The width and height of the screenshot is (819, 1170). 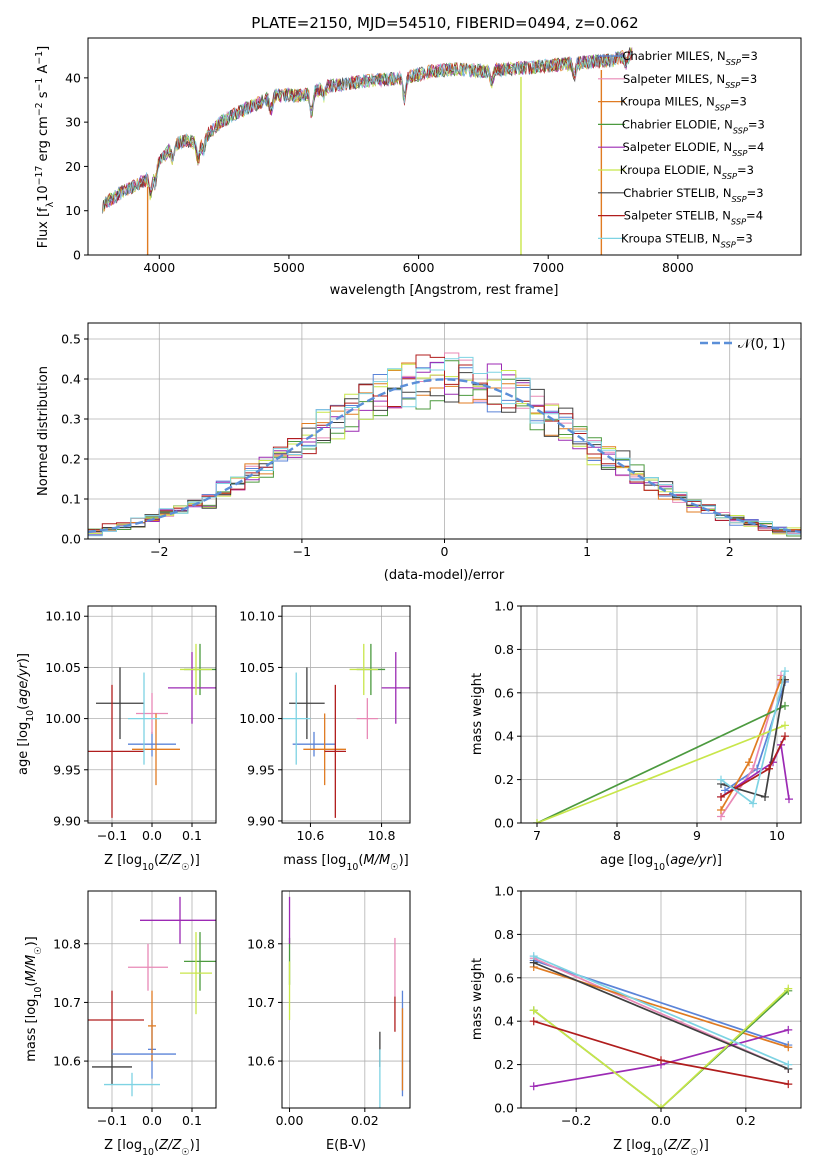 I want to click on label-part: −1, so click(x=39, y=85).